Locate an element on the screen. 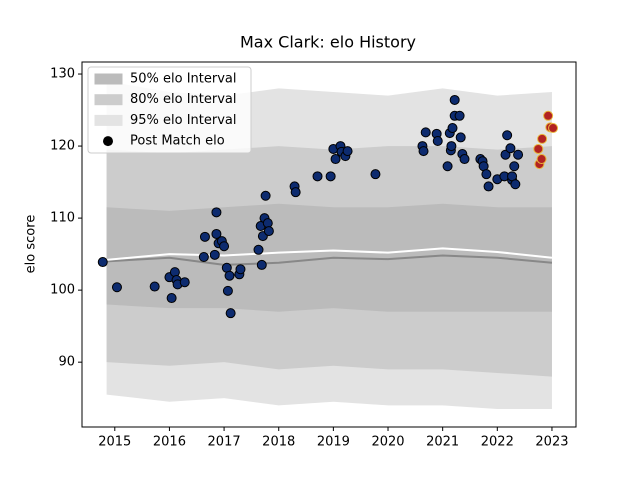 Image resolution: width=640 pixels, height=480 pixels. legend-label: Post Match elo is located at coordinates (177, 141).